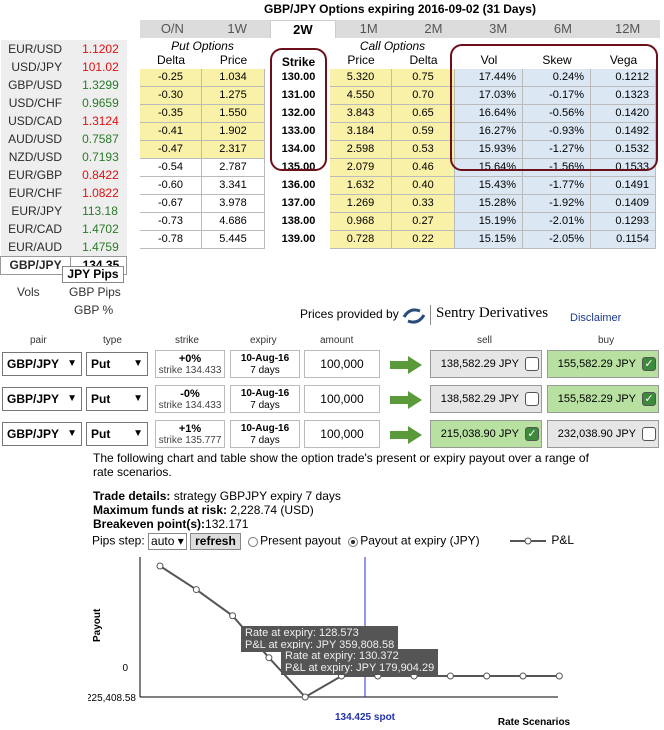 This screenshot has width=664, height=730. I want to click on currency-row: EUR/CAD 1.4702, so click(63, 229).